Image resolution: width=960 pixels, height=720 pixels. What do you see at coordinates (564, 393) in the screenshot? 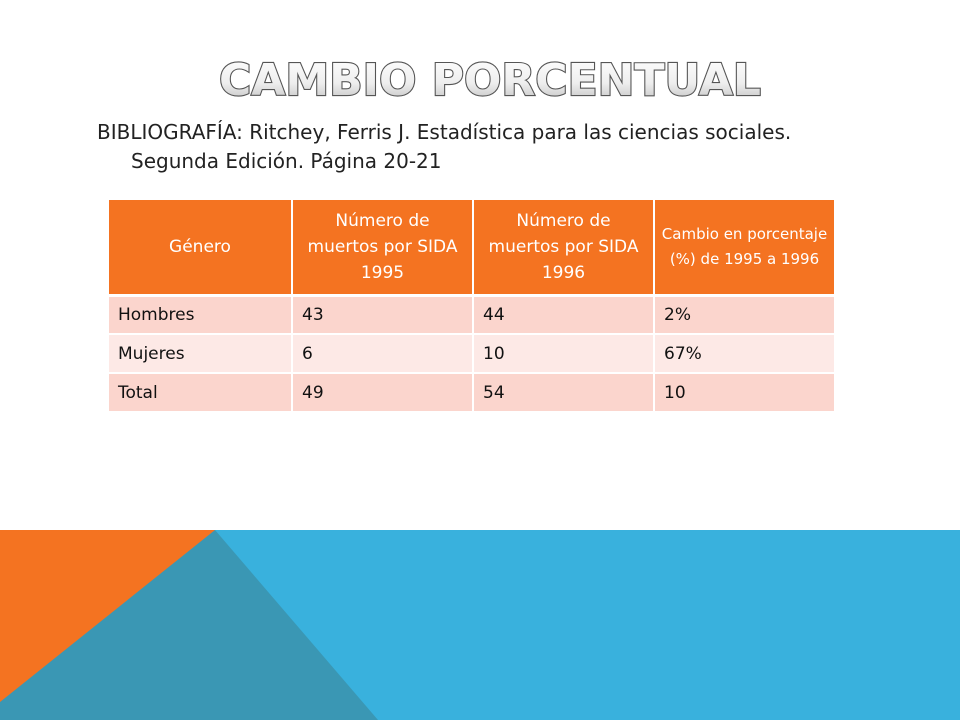
I see `table-cell: 54` at bounding box center [564, 393].